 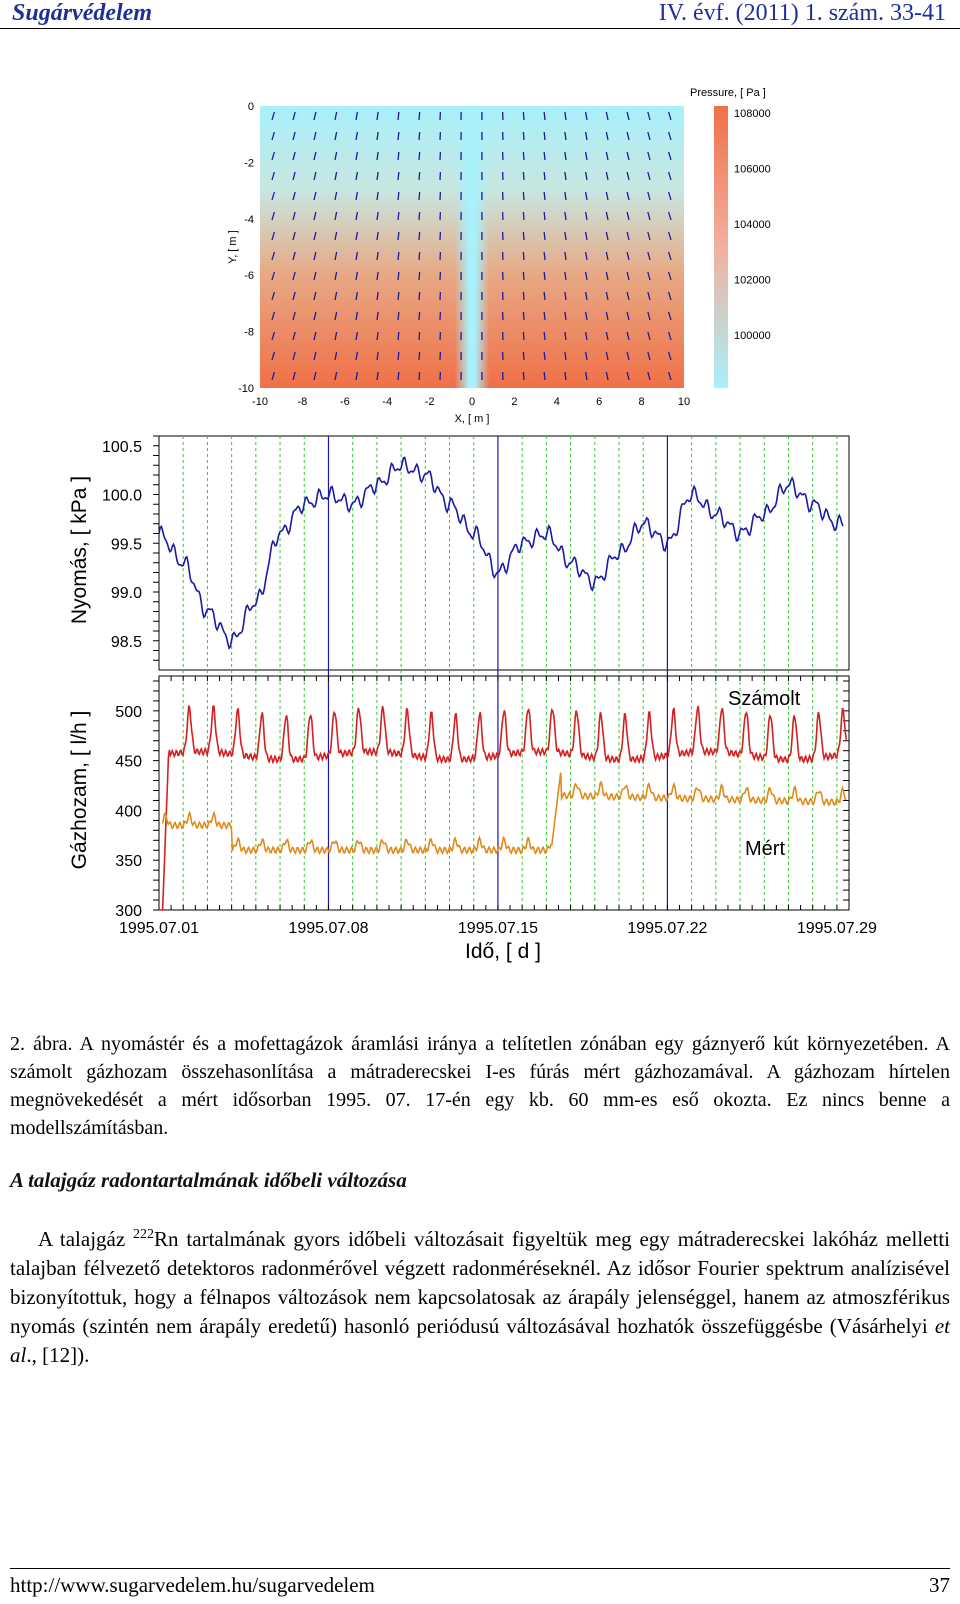 What do you see at coordinates (752, 225) in the screenshot?
I see `colorbar-ticks: 108000 106000 104000 102000 100000` at bounding box center [752, 225].